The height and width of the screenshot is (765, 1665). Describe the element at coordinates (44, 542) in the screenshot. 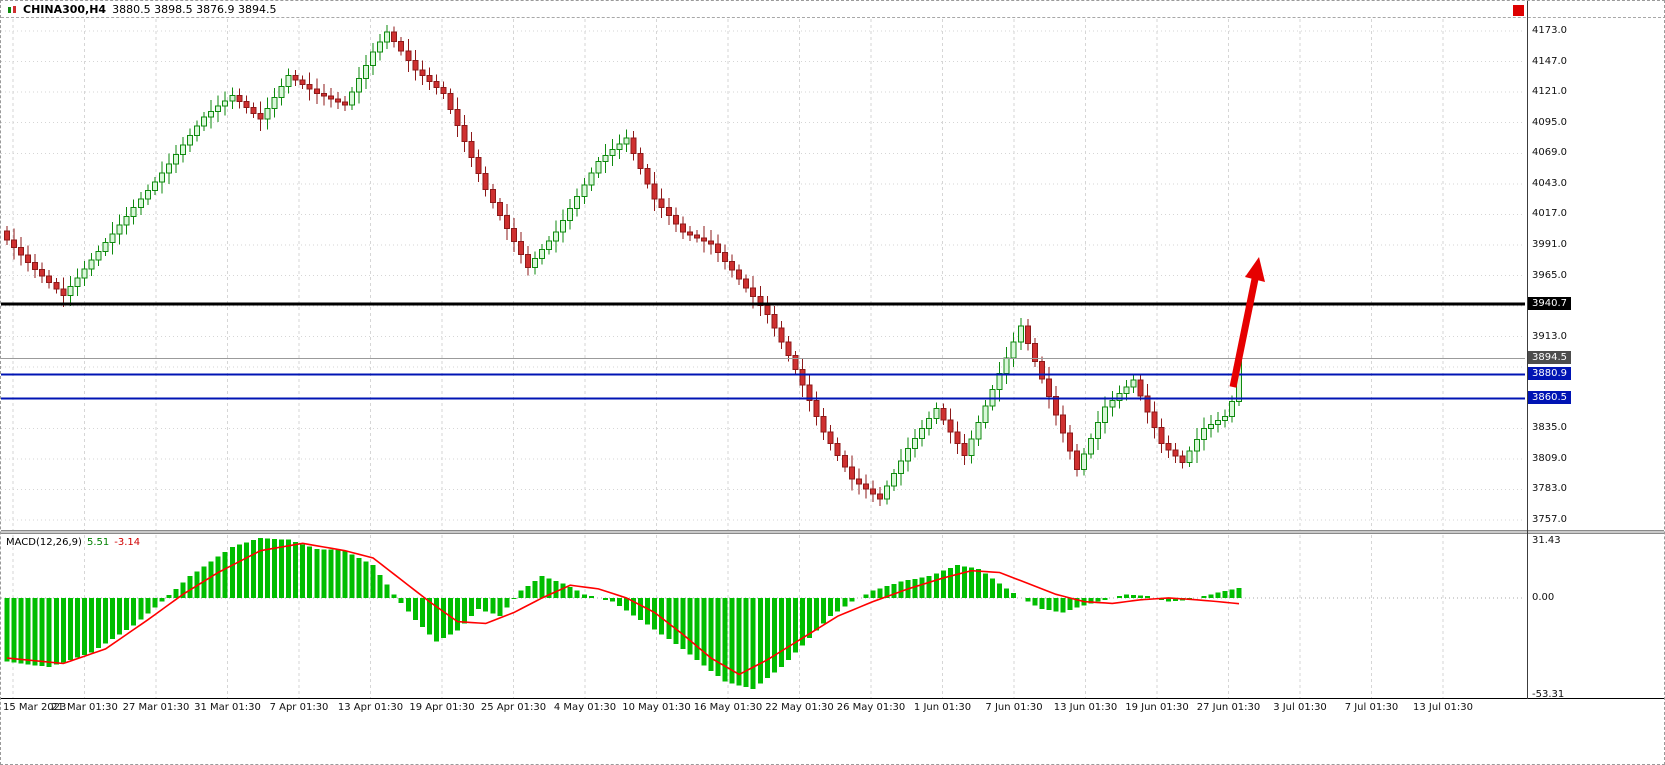

I see `macd-indicator-name: MACD(12,26,9)` at that location.